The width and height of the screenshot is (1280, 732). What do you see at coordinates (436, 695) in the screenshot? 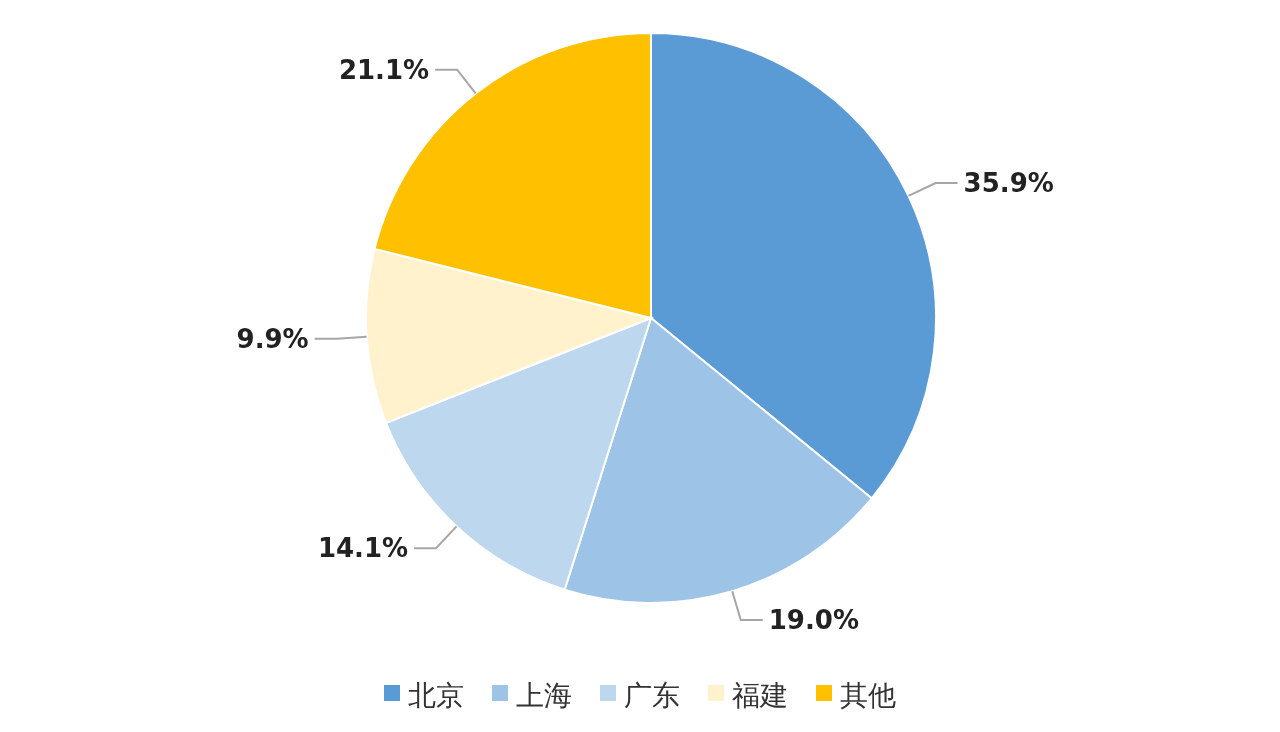
I see `legend-label: 北京` at bounding box center [436, 695].